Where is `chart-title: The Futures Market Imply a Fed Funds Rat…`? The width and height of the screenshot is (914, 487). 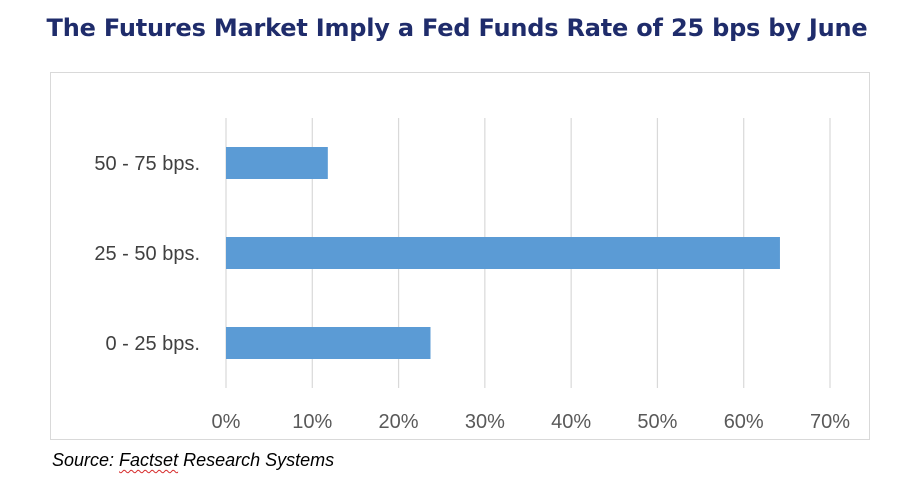 chart-title: The Futures Market Imply a Fed Funds Rat… is located at coordinates (457, 28).